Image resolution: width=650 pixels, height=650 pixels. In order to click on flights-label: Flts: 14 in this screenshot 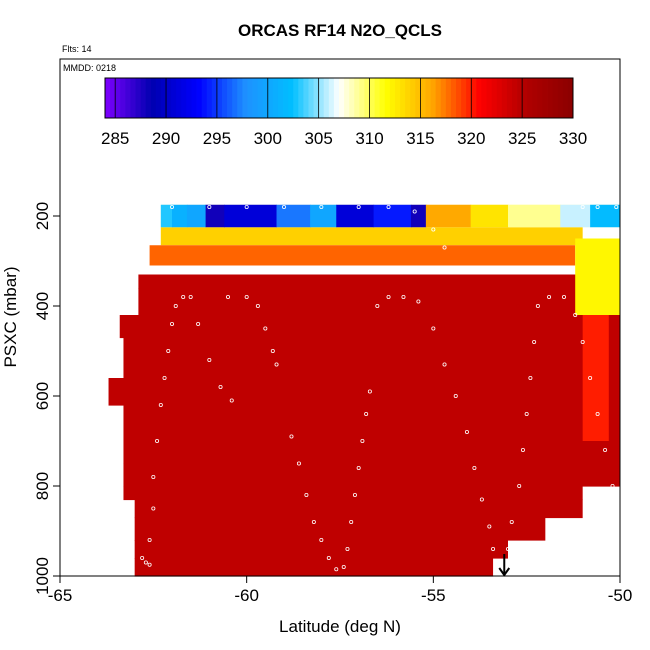, I will do `click(77, 49)`.